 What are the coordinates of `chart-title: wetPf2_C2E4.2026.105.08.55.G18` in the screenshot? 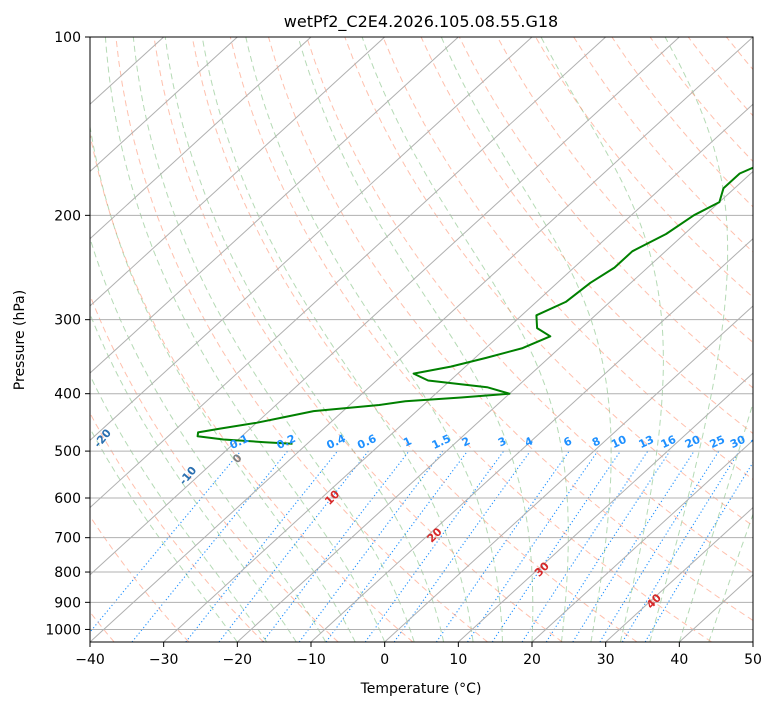 It's located at (421, 22).